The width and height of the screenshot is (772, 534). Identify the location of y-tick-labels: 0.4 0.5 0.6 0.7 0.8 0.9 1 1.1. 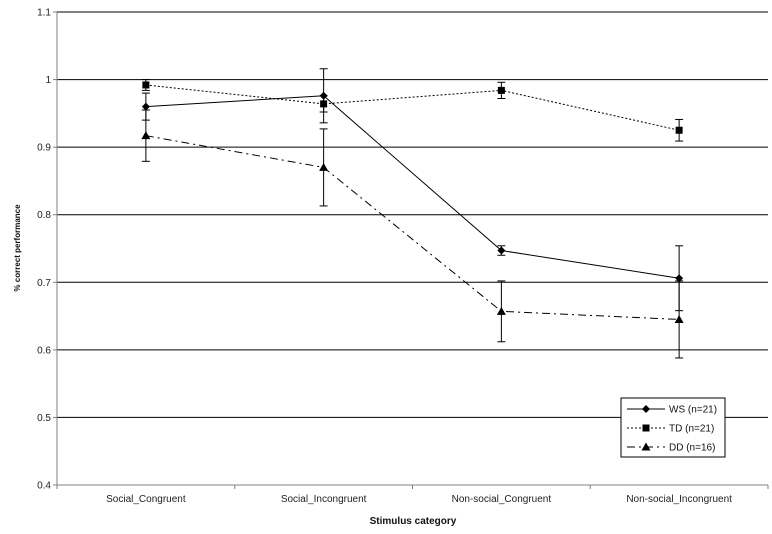
(44, 250).